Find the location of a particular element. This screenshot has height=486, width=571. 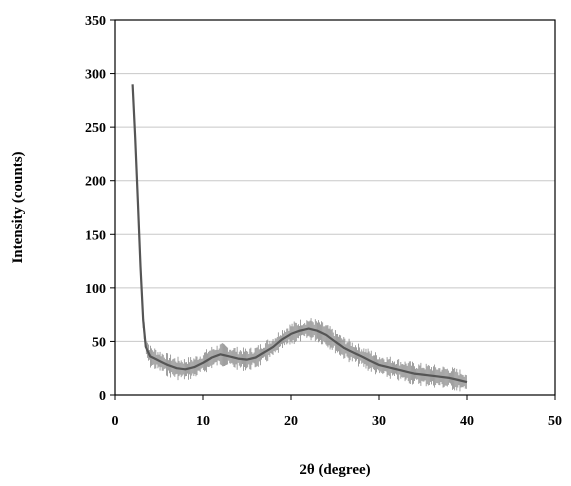

x-tick-label: 30 is located at coordinates (379, 421).